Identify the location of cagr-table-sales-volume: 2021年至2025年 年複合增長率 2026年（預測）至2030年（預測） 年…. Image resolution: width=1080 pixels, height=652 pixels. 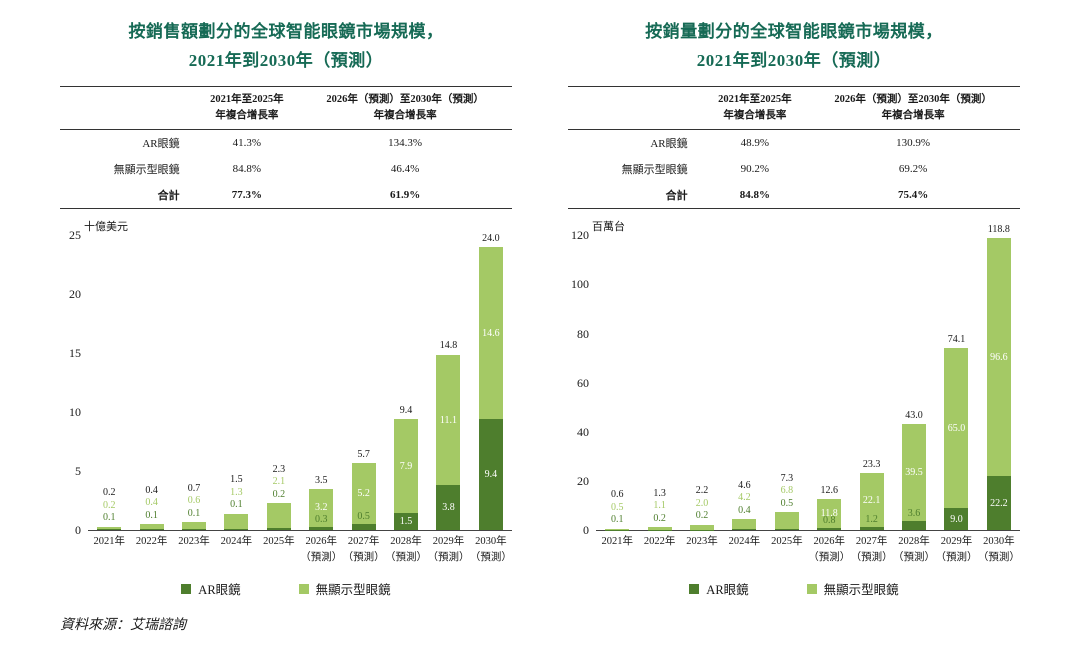
(794, 147).